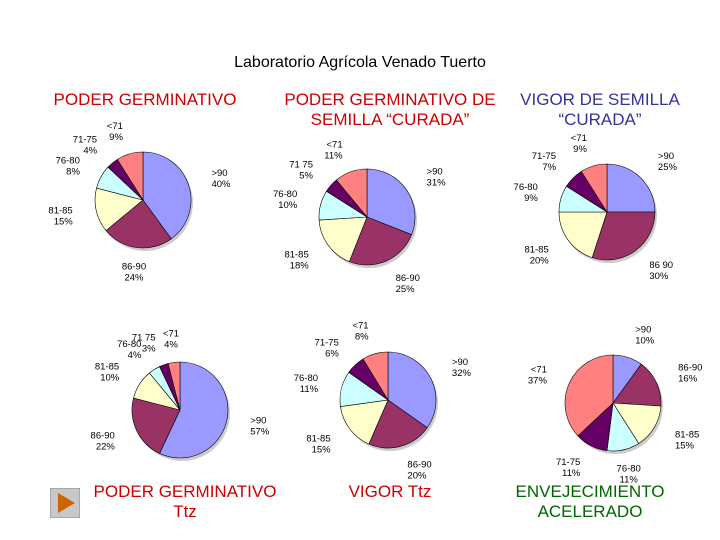  What do you see at coordinates (300, 265) in the screenshot?
I see `slice-value-label: 18%` at bounding box center [300, 265].